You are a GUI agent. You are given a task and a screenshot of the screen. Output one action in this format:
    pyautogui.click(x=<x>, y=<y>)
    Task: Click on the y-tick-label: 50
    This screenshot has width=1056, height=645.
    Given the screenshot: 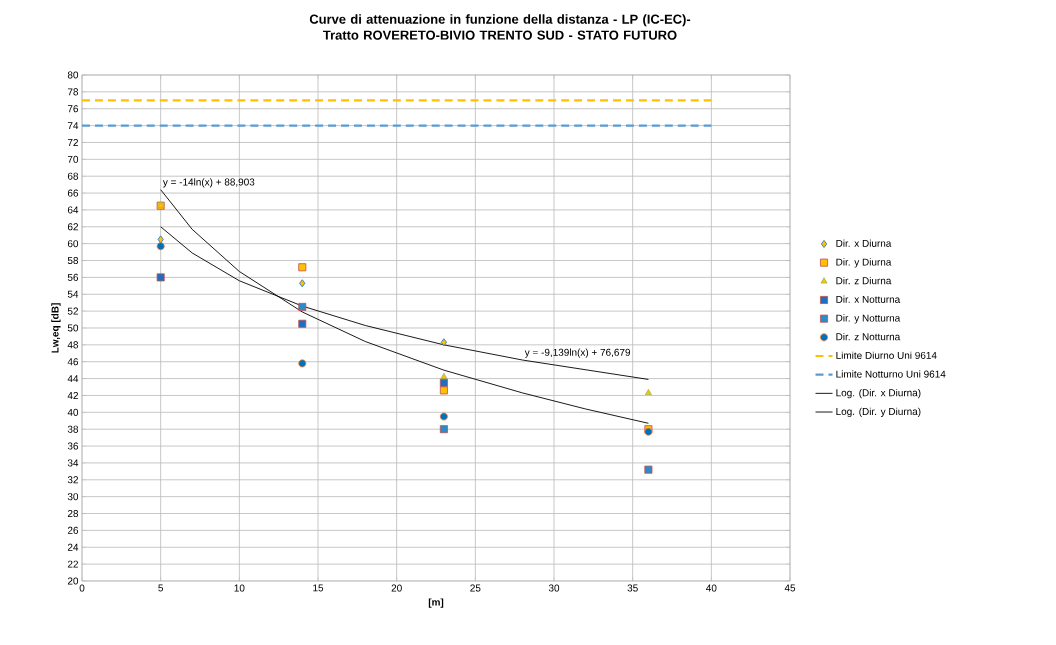 What is the action you would take?
    pyautogui.click(x=73, y=328)
    